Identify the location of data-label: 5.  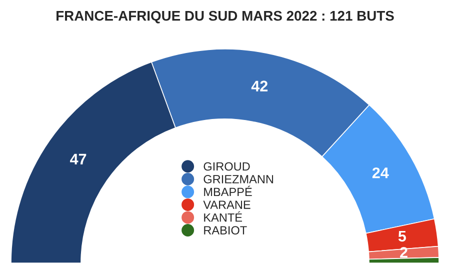
(402, 236).